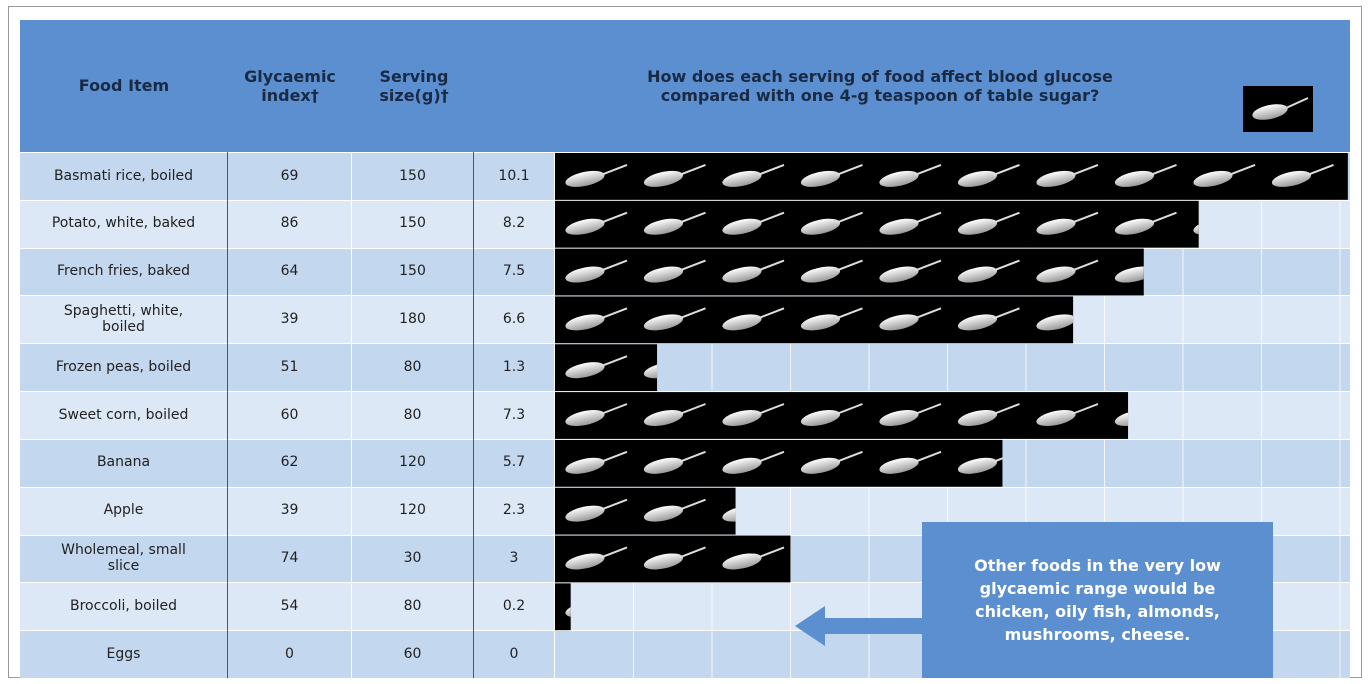 Image resolution: width=1370 pixels, height=684 pixels. Describe the element at coordinates (514, 606) in the screenshot. I see `teaspoons: 0.2` at that location.